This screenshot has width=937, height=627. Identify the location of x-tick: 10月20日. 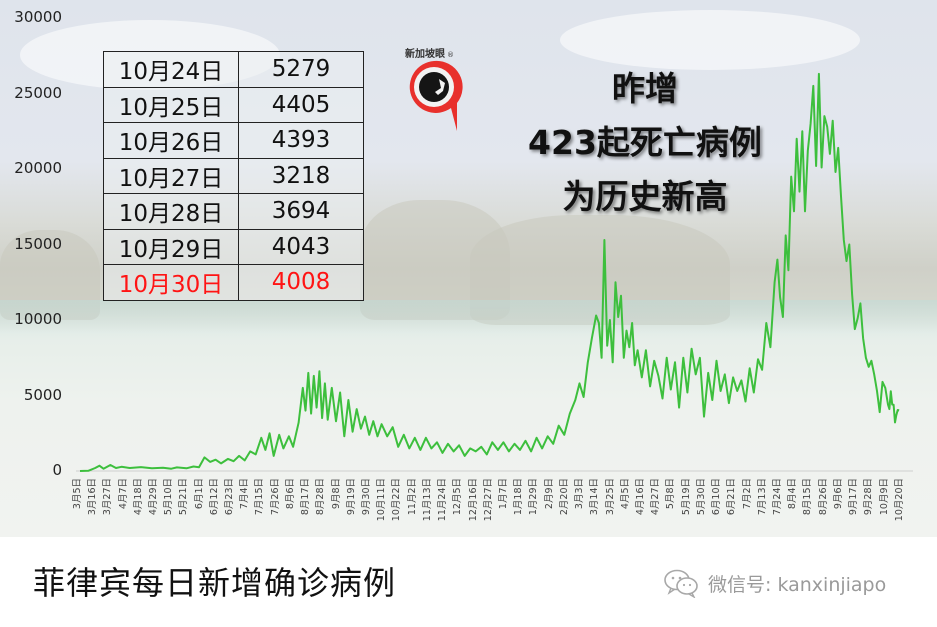
(897, 507).